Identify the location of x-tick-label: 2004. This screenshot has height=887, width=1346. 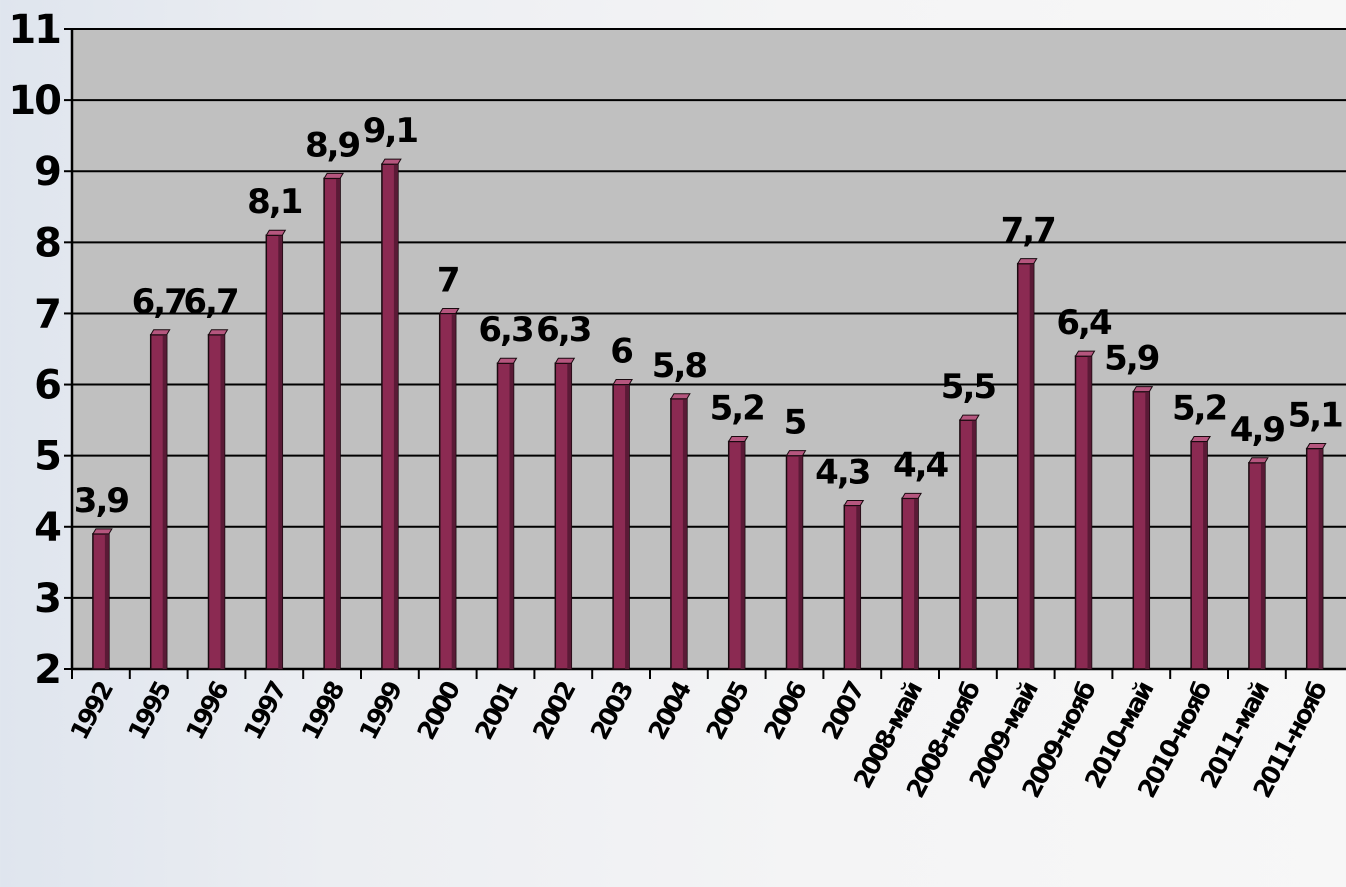
(670, 710).